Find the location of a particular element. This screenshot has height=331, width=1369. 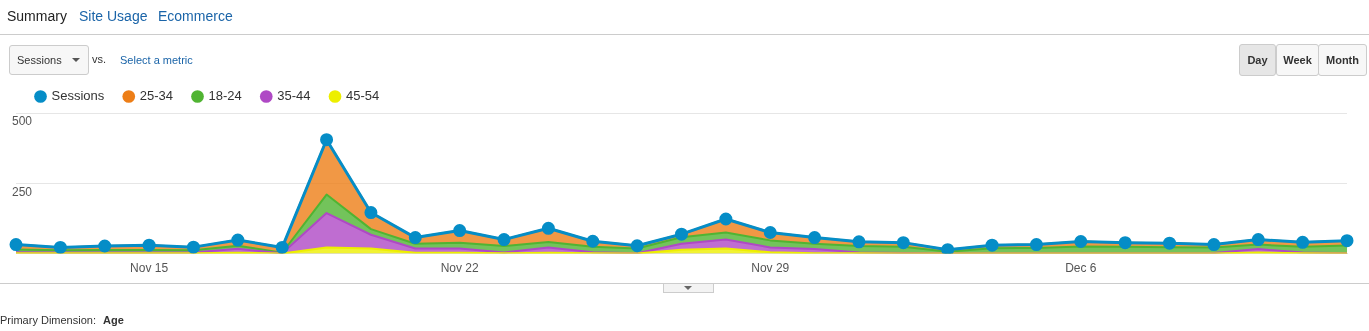

text: Summary is located at coordinates (37, 16).